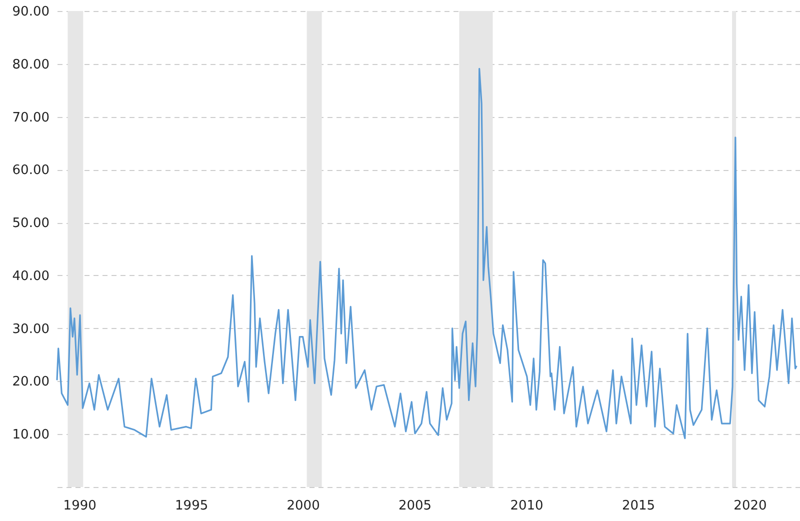  I want to click on y-tick-label: 50.00, so click(31, 224).